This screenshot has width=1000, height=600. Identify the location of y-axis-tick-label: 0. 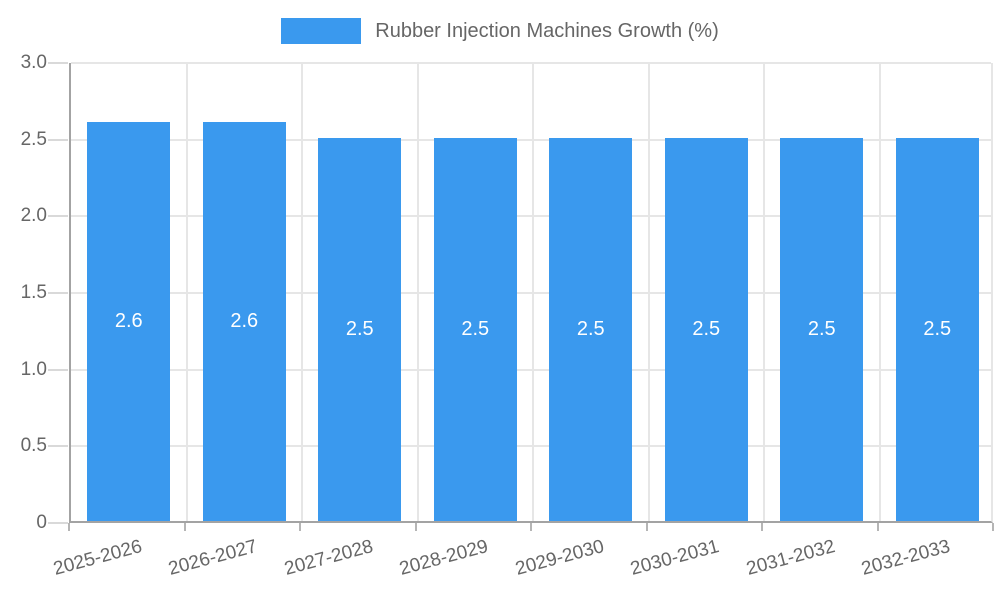
(41, 522).